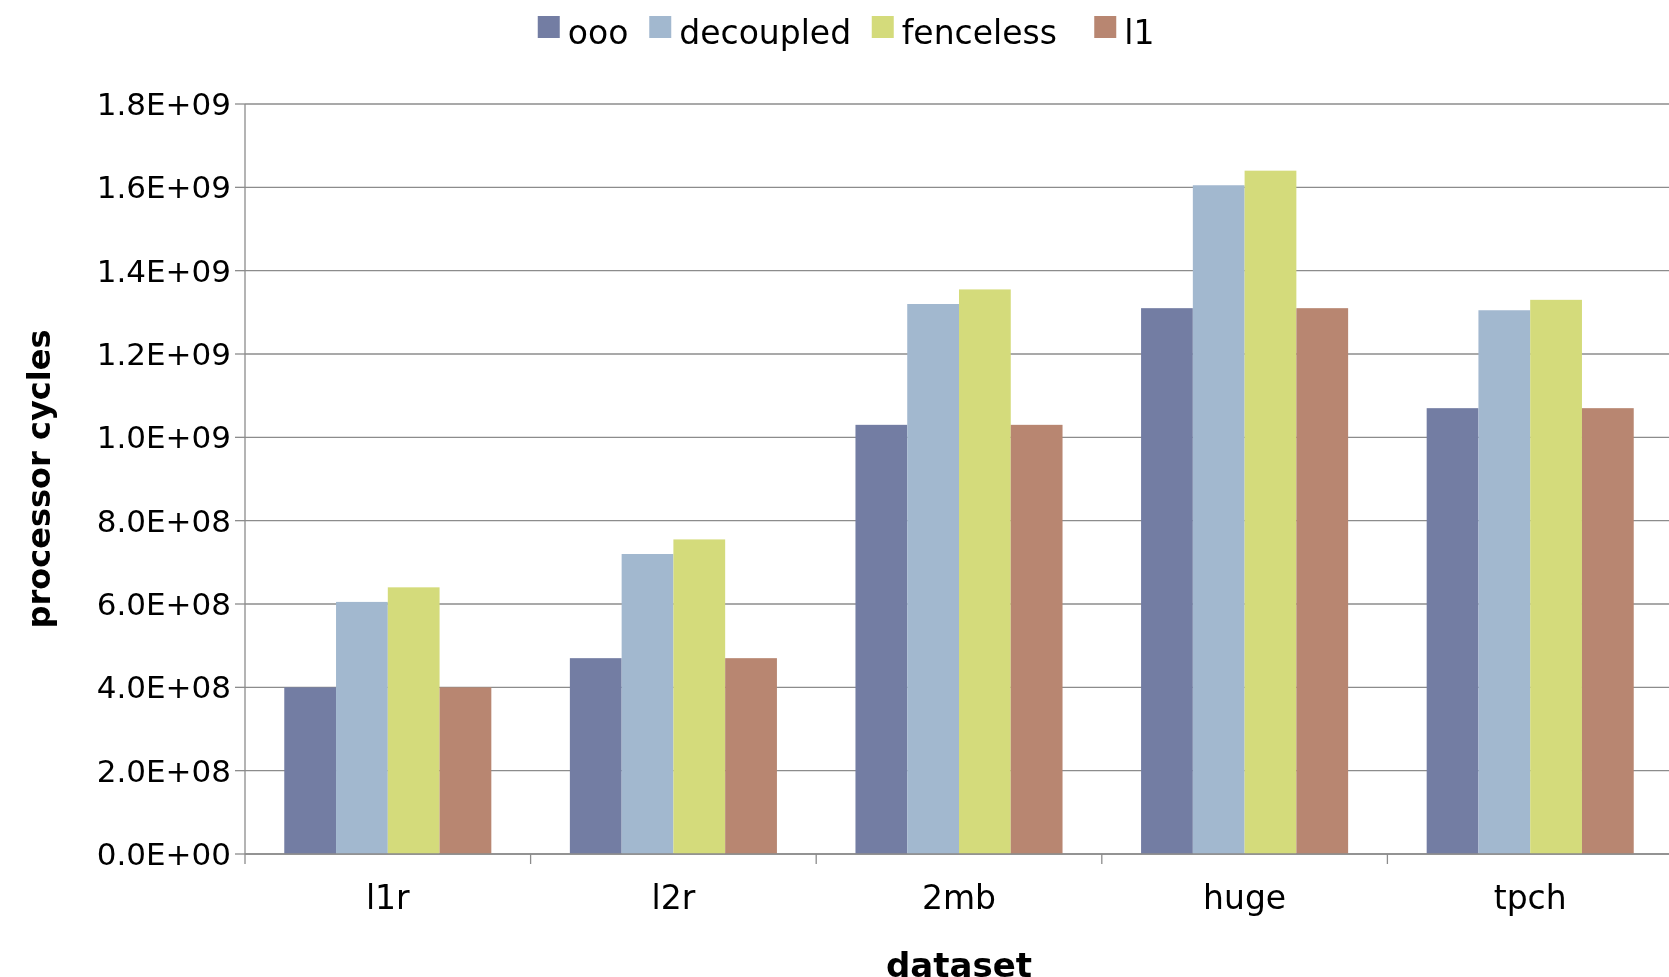 The width and height of the screenshot is (1669, 977). Describe the element at coordinates (959, 897) in the screenshot. I see `x-tick-label: 2mb` at that location.